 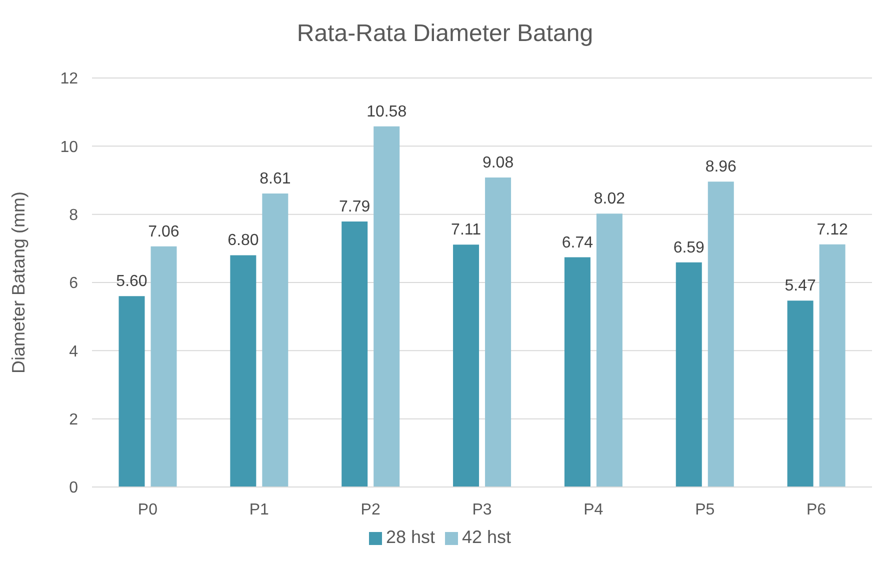 I want to click on data-label: 7.79, so click(x=354, y=207).